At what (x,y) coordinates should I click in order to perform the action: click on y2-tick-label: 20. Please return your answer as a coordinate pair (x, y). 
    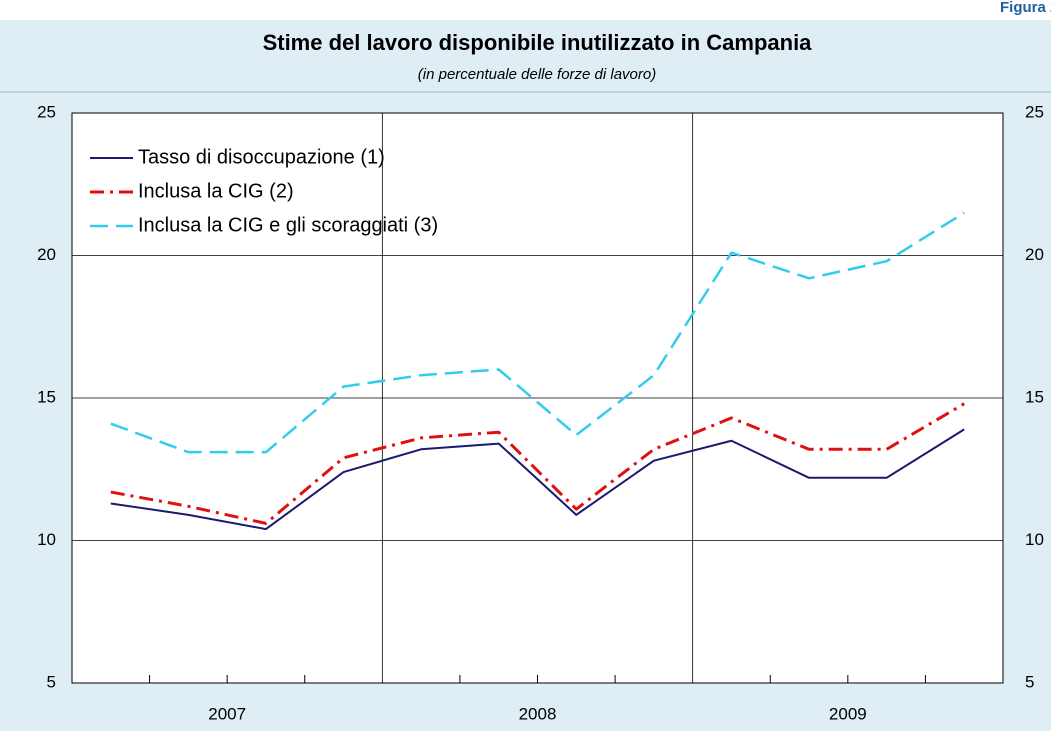
    Looking at the image, I should click on (1034, 254).